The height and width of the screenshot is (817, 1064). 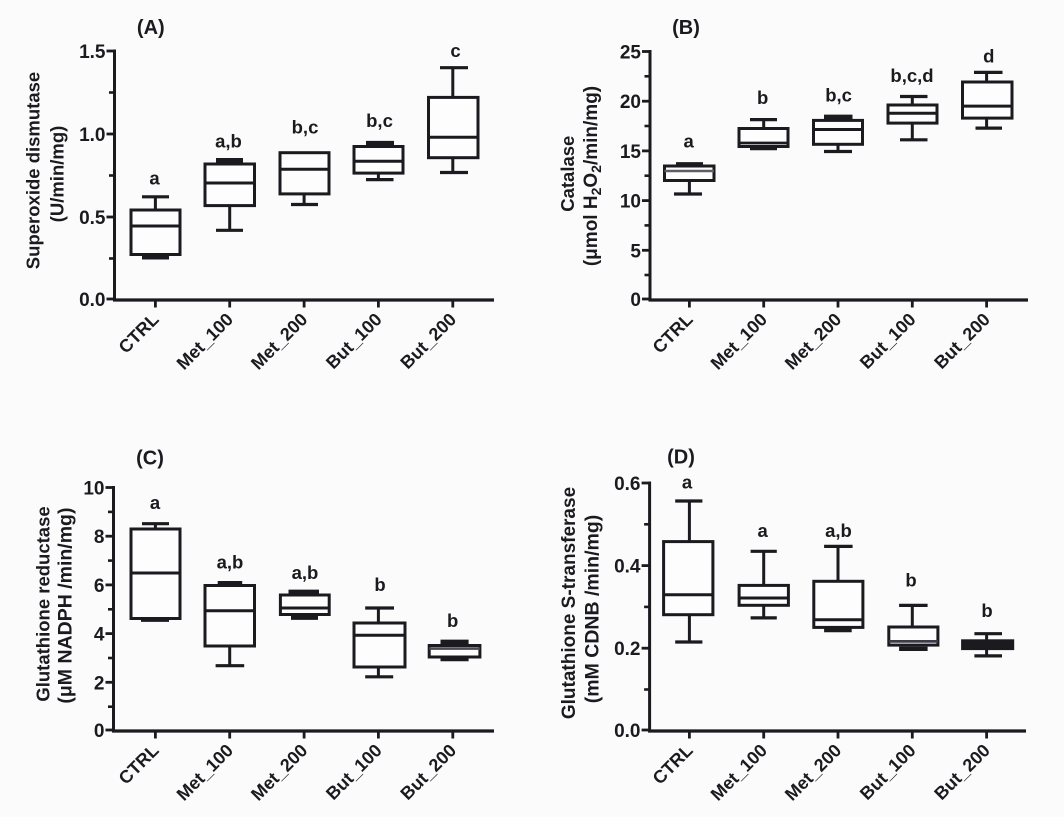 I want to click on svg-text: Glutathione reductase, so click(x=42, y=603).